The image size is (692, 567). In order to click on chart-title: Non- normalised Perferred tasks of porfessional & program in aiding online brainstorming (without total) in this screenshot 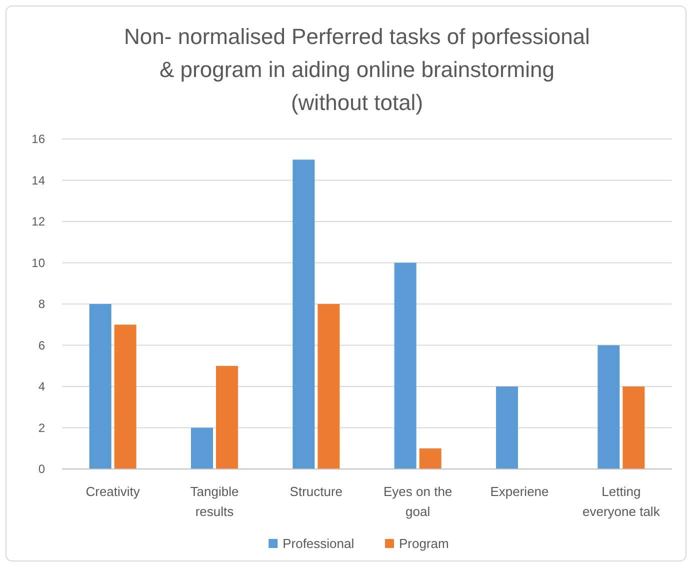, I will do `click(357, 69)`.